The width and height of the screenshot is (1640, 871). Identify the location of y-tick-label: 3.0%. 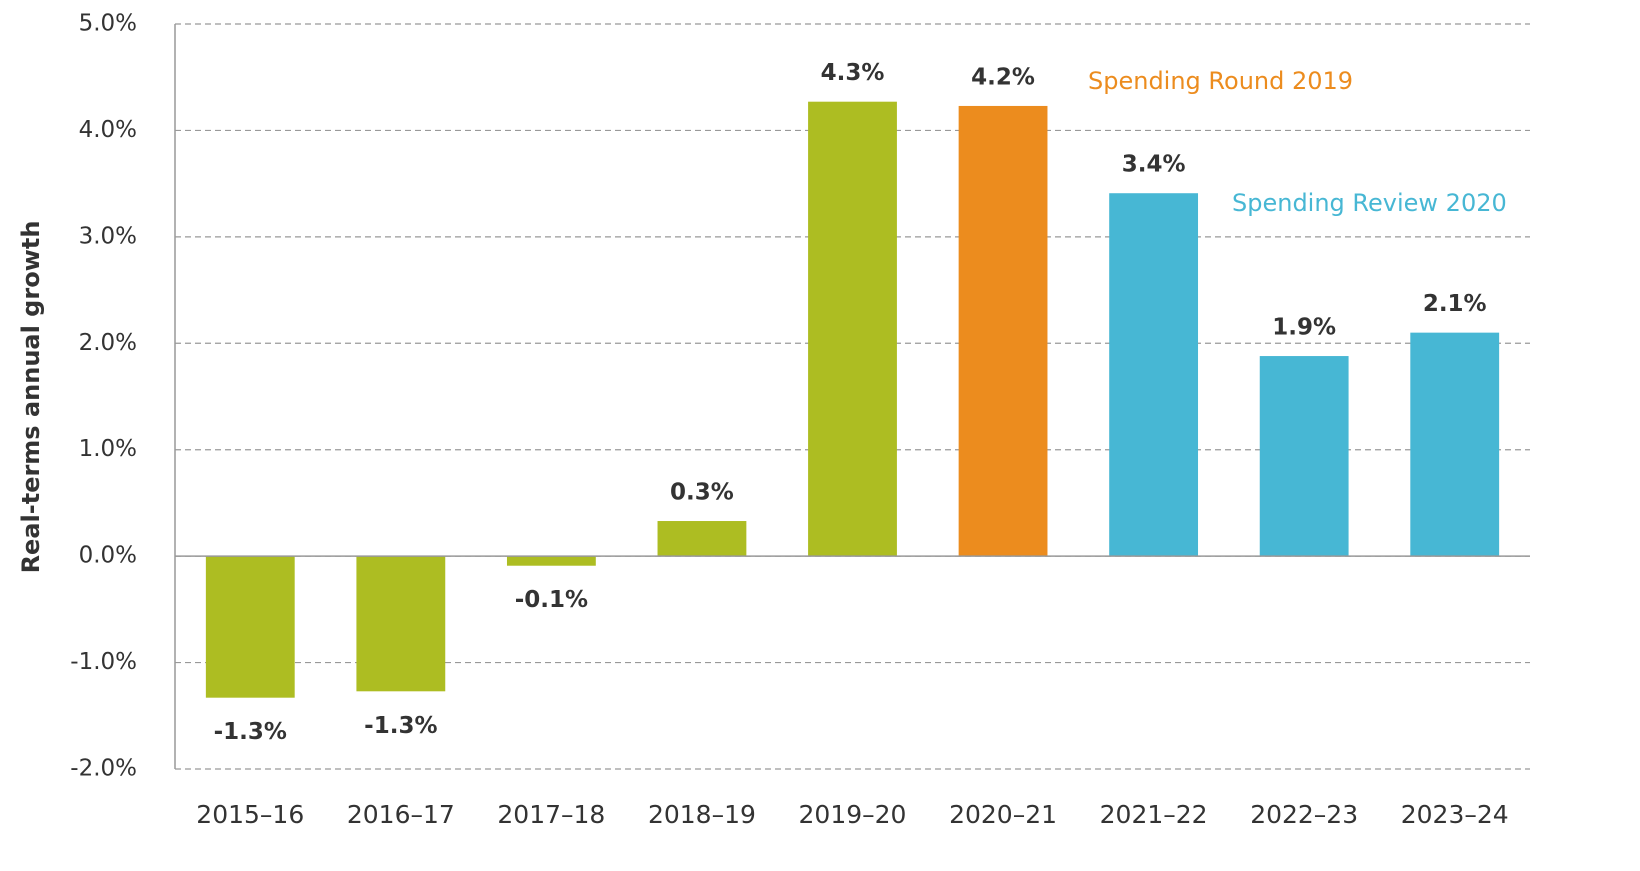
(108, 236).